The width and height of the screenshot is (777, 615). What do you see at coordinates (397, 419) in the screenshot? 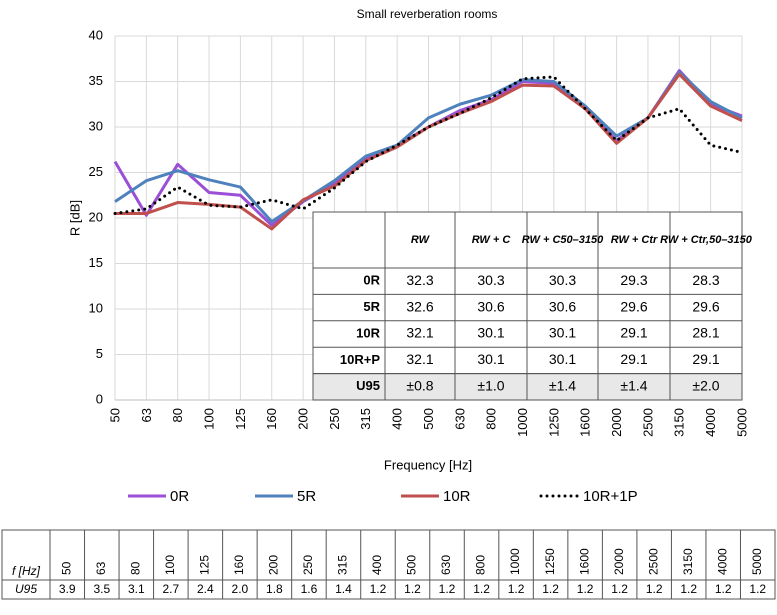
I see `x-tick-label: 400` at bounding box center [397, 419].